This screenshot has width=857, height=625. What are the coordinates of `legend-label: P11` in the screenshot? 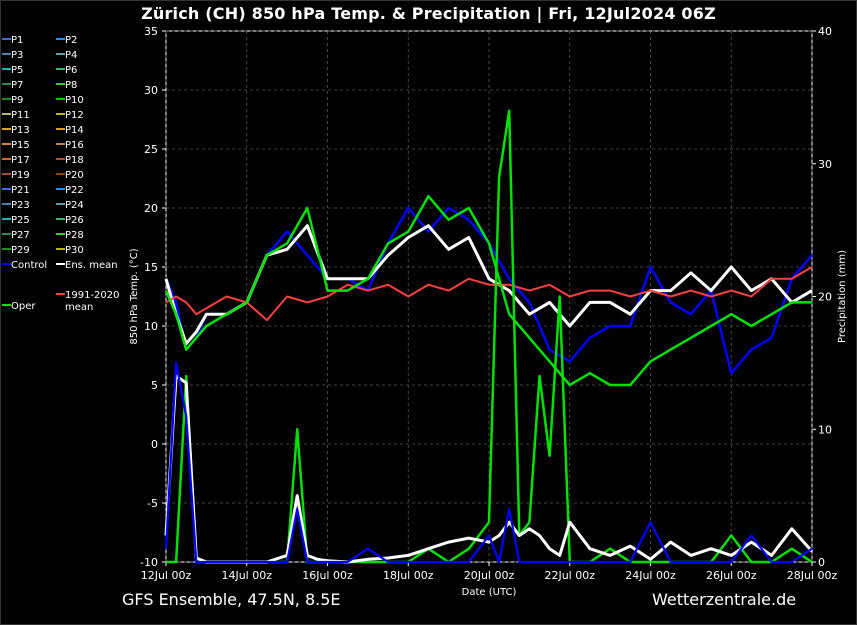 It's located at (20, 115).